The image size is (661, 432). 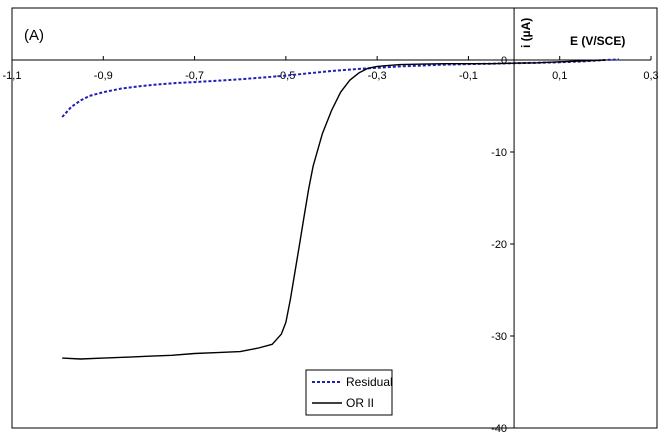 What do you see at coordinates (559, 76) in the screenshot?
I see `x-tick-label: 0,1` at bounding box center [559, 76].